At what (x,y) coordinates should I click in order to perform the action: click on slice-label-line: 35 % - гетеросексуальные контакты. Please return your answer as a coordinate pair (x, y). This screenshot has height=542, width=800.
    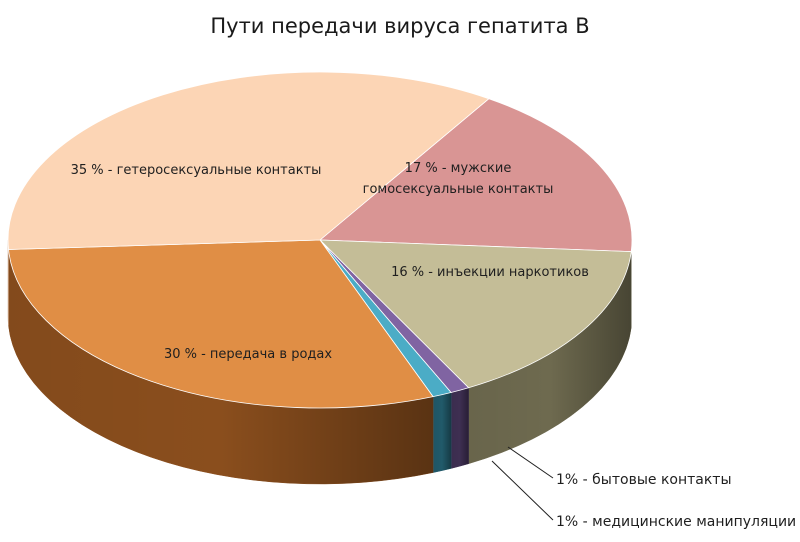
    Looking at the image, I should click on (196, 170).